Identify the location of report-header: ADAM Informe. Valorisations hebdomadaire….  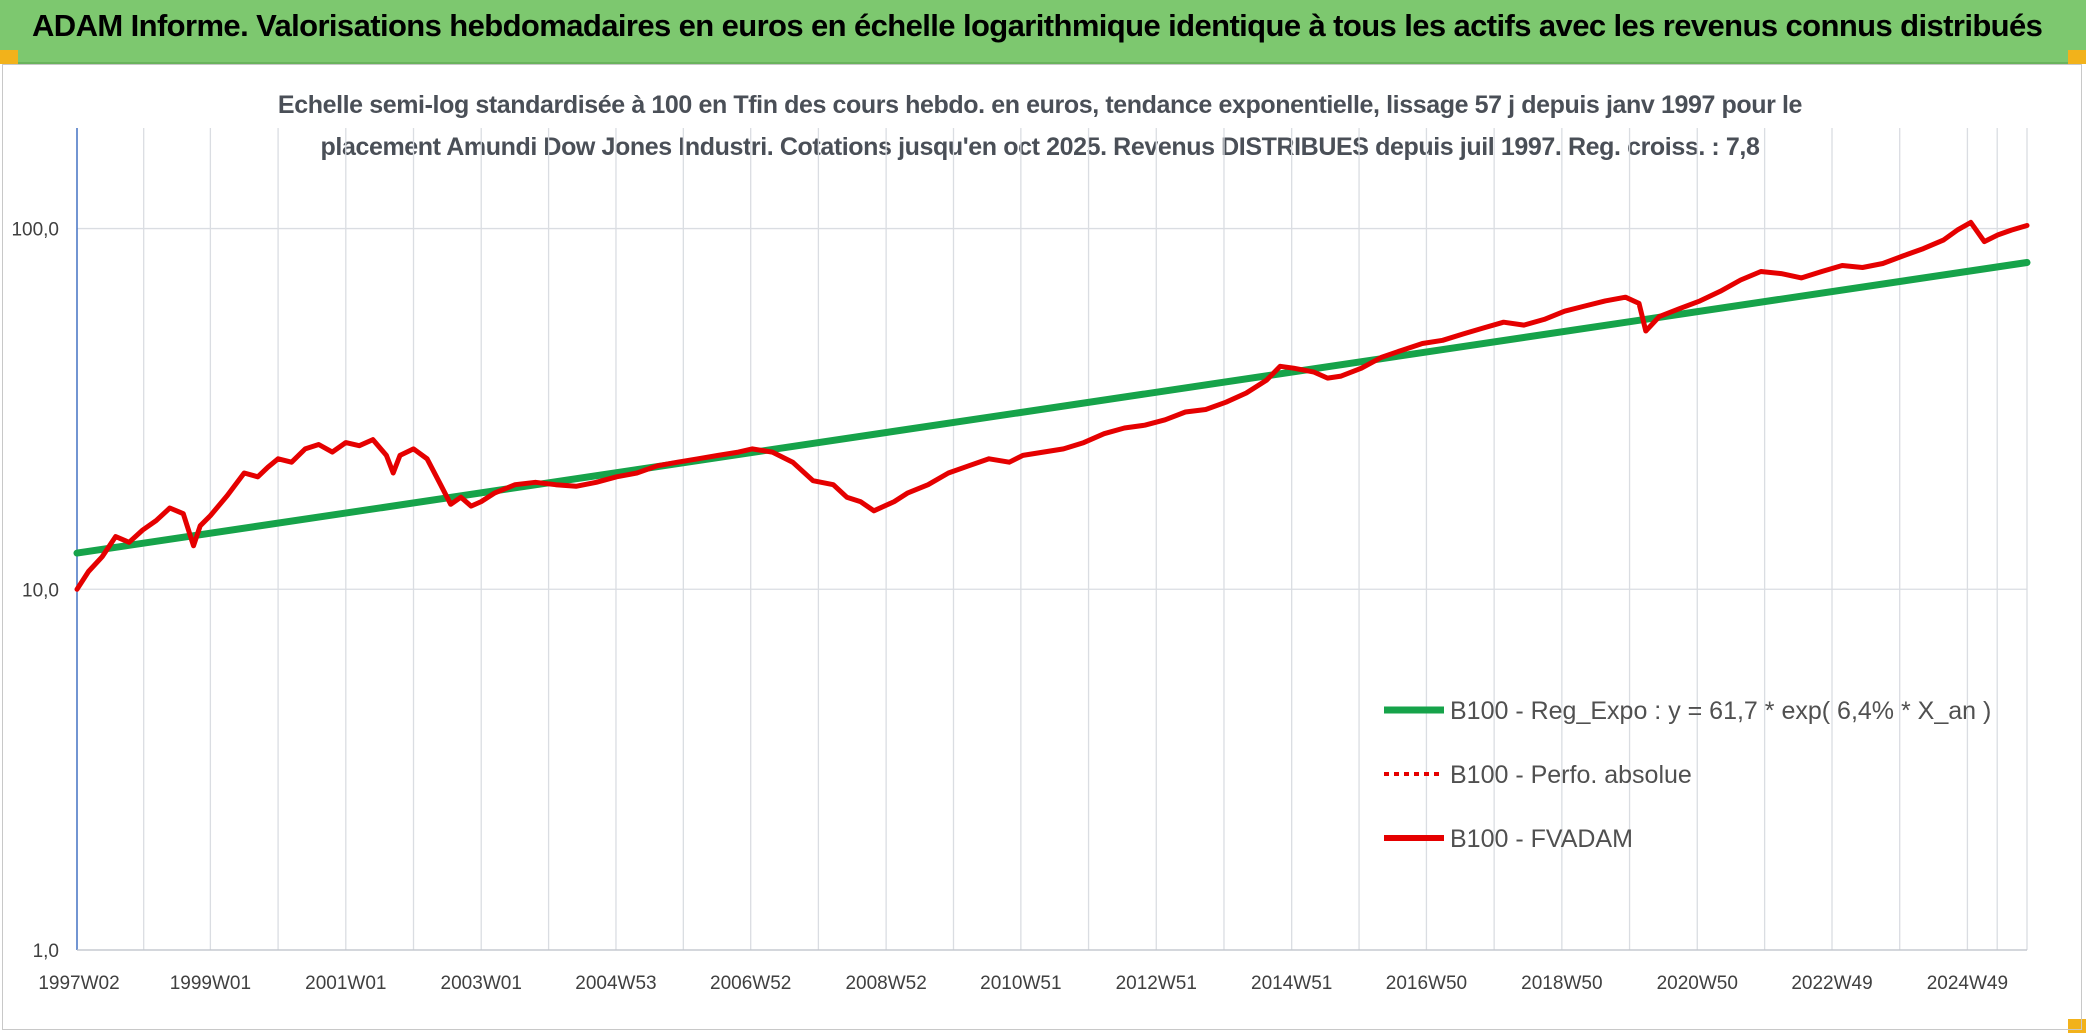
(1043, 32).